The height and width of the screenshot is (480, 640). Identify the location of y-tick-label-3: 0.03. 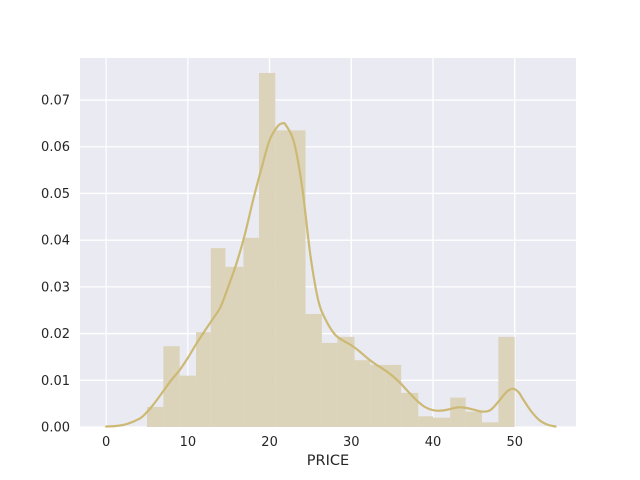
(55, 287).